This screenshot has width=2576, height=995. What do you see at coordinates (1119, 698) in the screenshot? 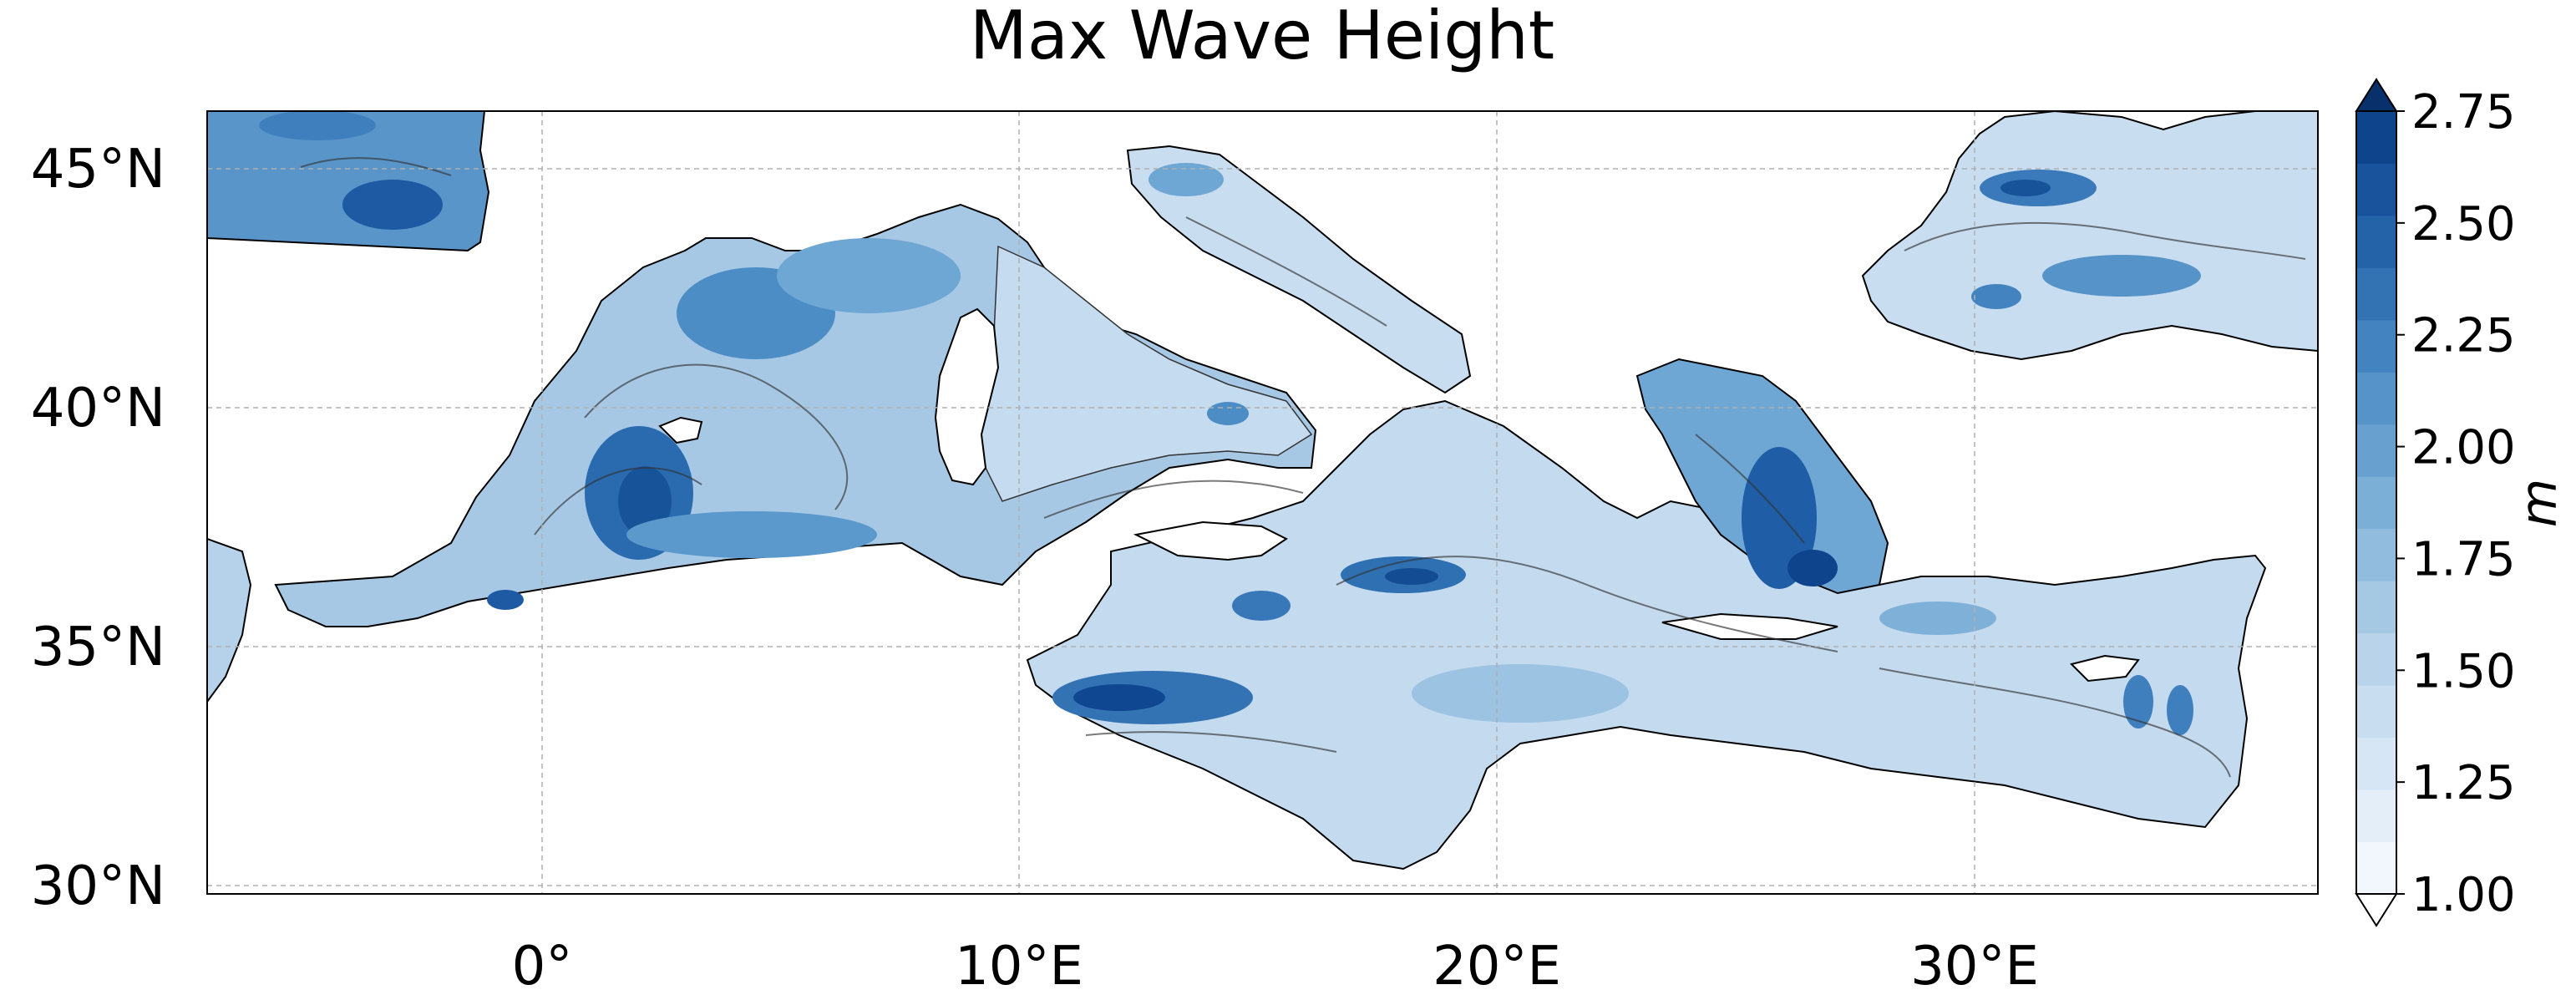
I see `sea-gulf-of-gabes-core` at bounding box center [1119, 698].